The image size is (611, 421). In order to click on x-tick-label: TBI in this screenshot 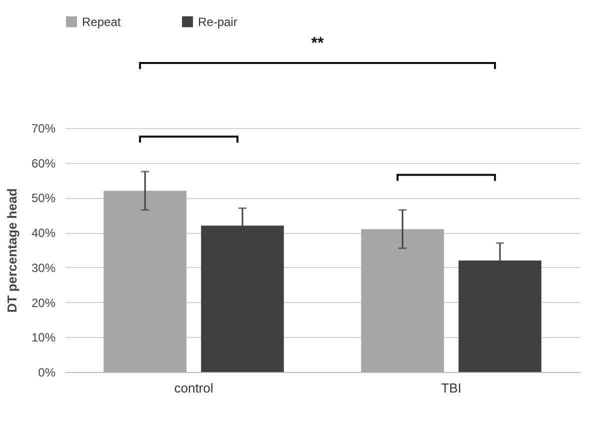, I will do `click(451, 388)`.